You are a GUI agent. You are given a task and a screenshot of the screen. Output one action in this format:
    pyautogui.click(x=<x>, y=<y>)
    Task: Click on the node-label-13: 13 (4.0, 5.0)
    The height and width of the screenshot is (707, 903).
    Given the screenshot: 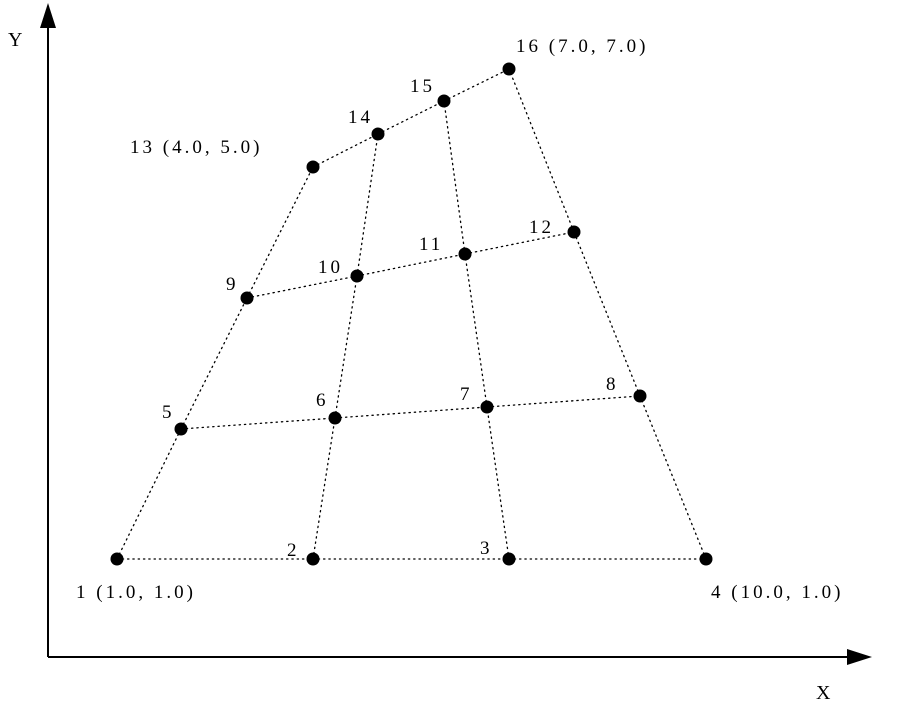 What is the action you would take?
    pyautogui.click(x=196, y=147)
    